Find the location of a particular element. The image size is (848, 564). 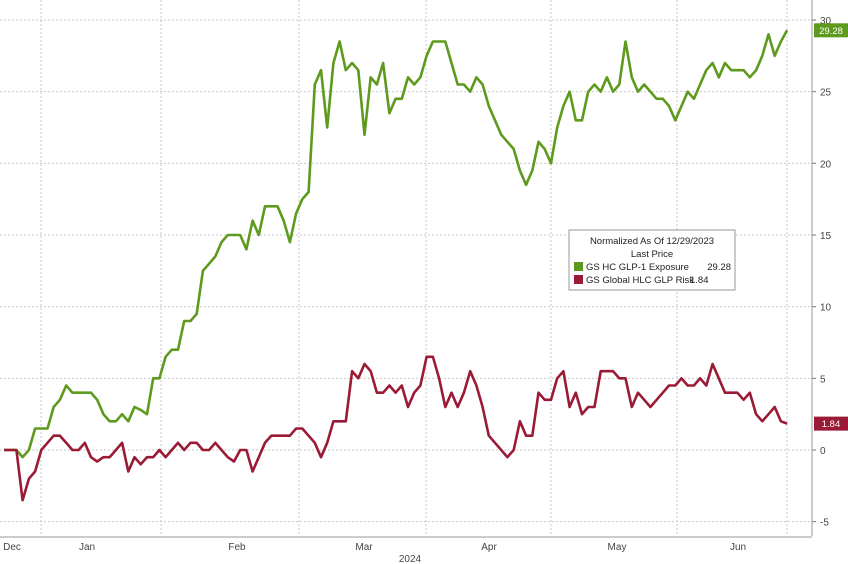

legend-header-last-price: Last Price is located at coordinates (652, 254).